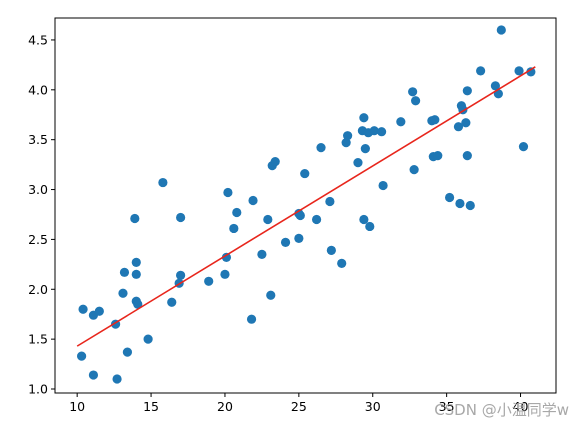  Describe the element at coordinates (373, 406) in the screenshot. I see `x-tick-label: 30` at that location.